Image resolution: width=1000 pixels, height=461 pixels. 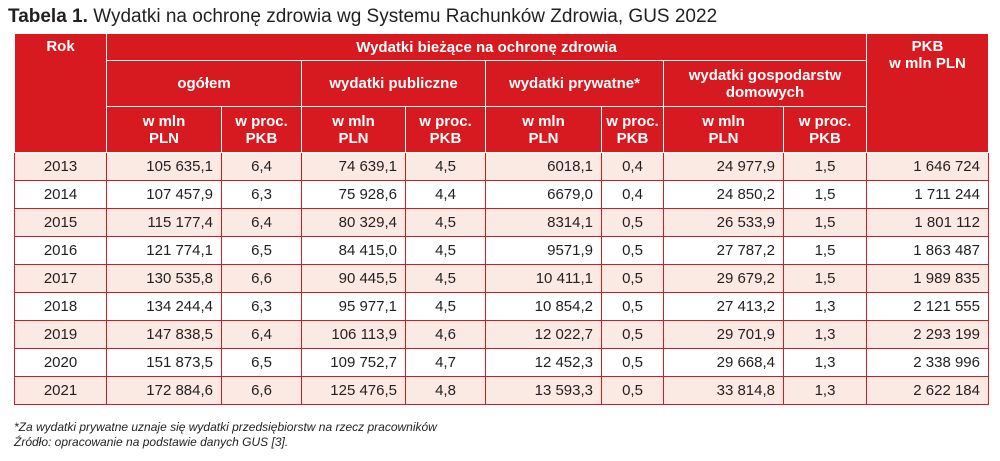 I want to click on cell-pkb: 2 121 555, so click(x=927, y=306).